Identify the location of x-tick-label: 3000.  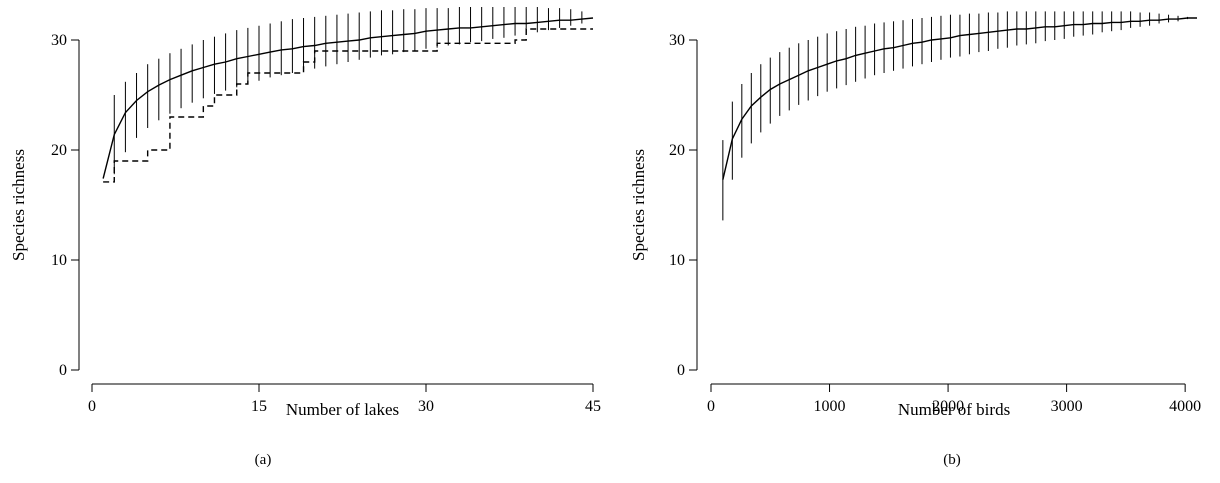
(1067, 406).